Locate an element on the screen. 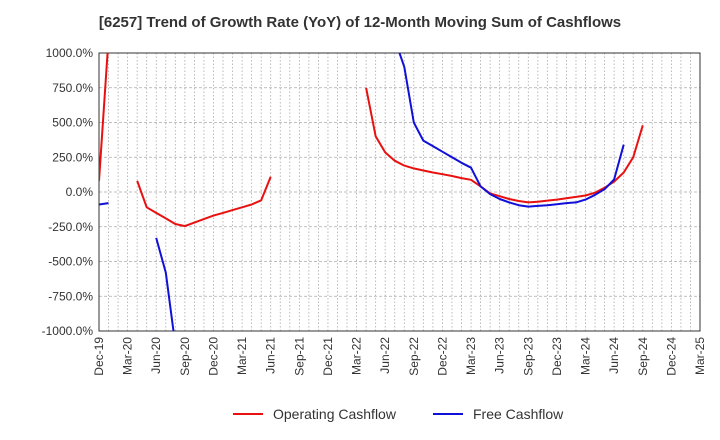 The width and height of the screenshot is (720, 440). x-tick-label: Sep-22 is located at coordinates (414, 356).